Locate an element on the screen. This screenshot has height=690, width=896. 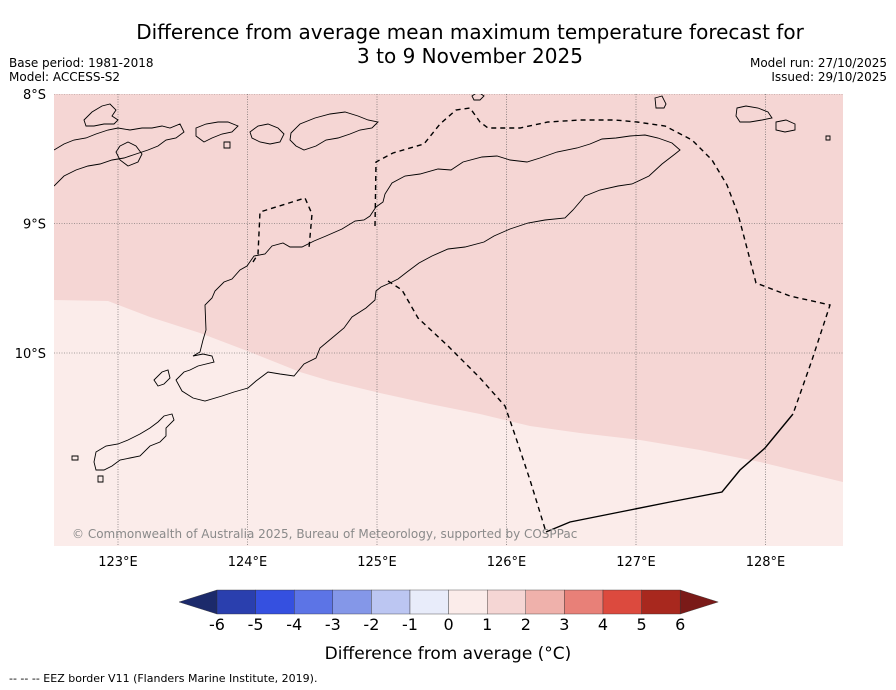
meta-right: Model run: 27/10/2025 Issued: 29/10/2025 is located at coordinates (818, 70).